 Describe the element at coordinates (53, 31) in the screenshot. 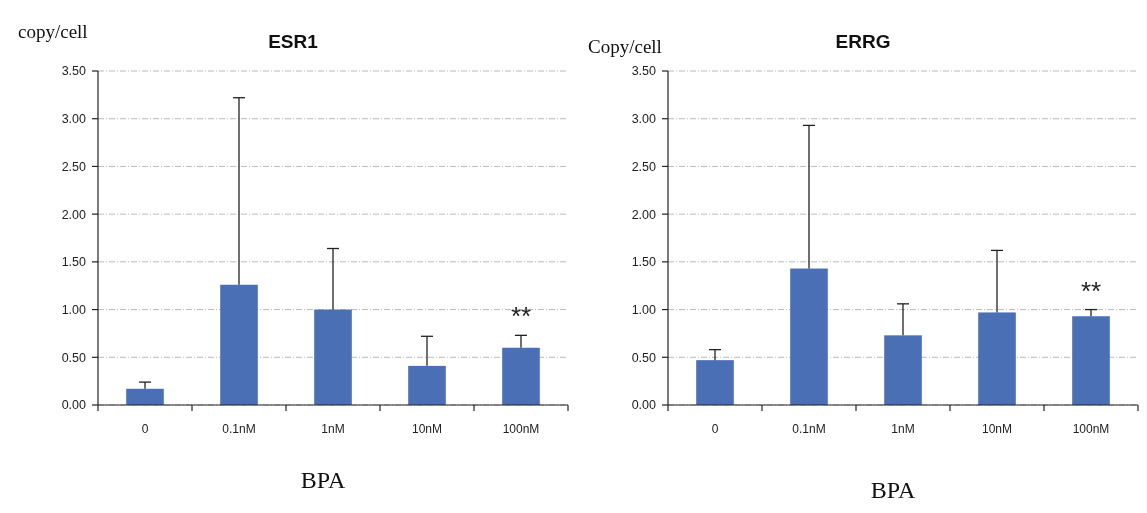

I see `y-axis-title: copy/cell` at that location.